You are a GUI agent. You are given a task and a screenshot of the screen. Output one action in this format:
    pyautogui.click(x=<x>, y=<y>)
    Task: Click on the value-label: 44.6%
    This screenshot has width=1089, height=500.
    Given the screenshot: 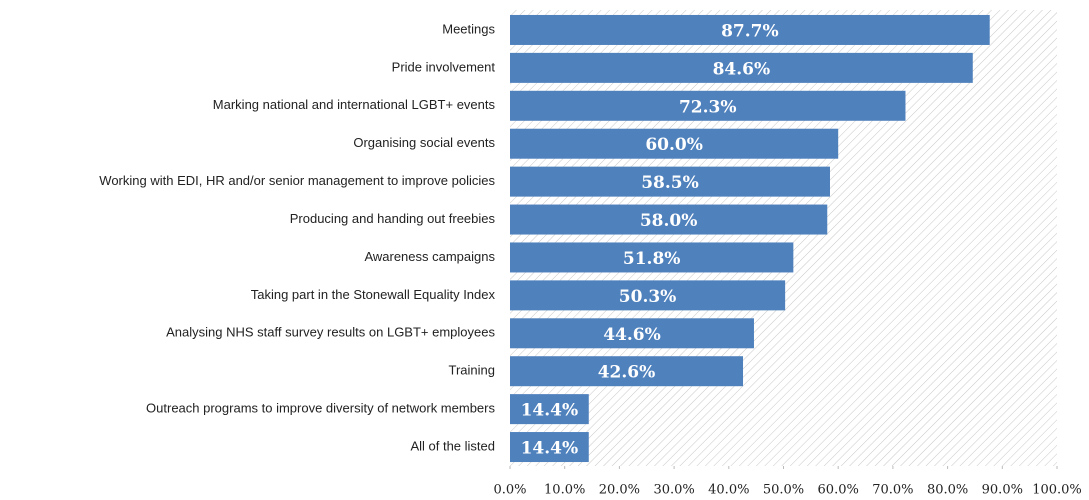 What is the action you would take?
    pyautogui.click(x=632, y=335)
    